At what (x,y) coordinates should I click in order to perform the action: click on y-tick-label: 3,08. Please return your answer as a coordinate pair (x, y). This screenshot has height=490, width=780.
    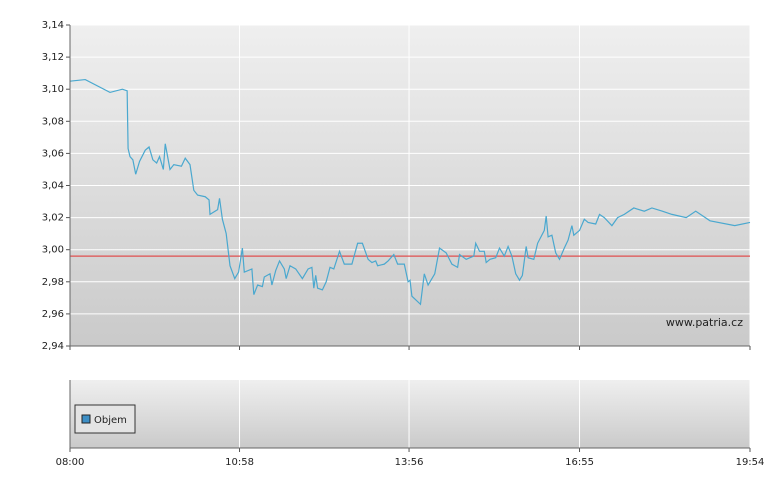
    Looking at the image, I should click on (53, 121).